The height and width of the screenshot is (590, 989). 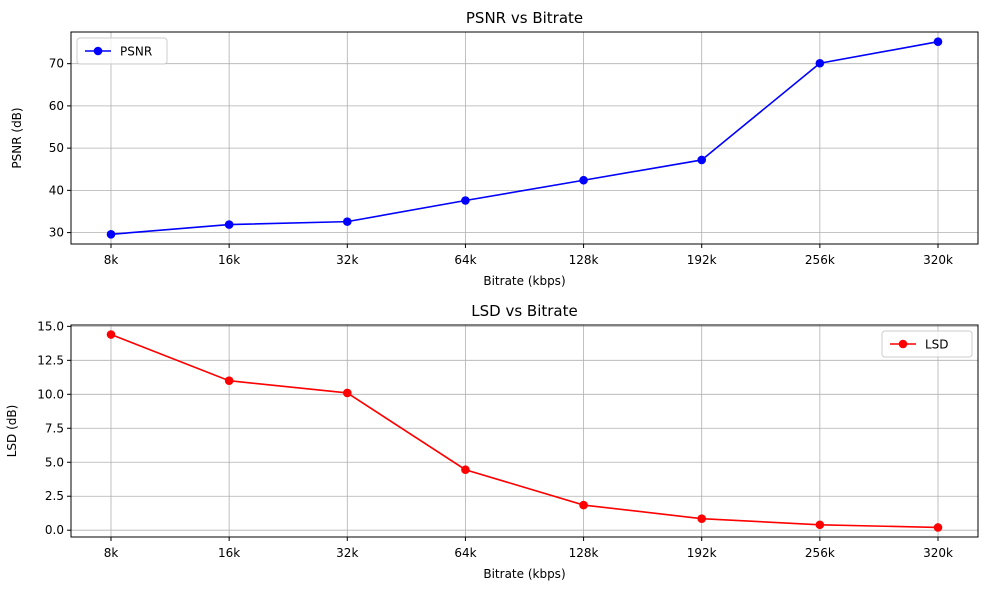 I want to click on y-tick-label: 2.5, so click(x=54, y=496).